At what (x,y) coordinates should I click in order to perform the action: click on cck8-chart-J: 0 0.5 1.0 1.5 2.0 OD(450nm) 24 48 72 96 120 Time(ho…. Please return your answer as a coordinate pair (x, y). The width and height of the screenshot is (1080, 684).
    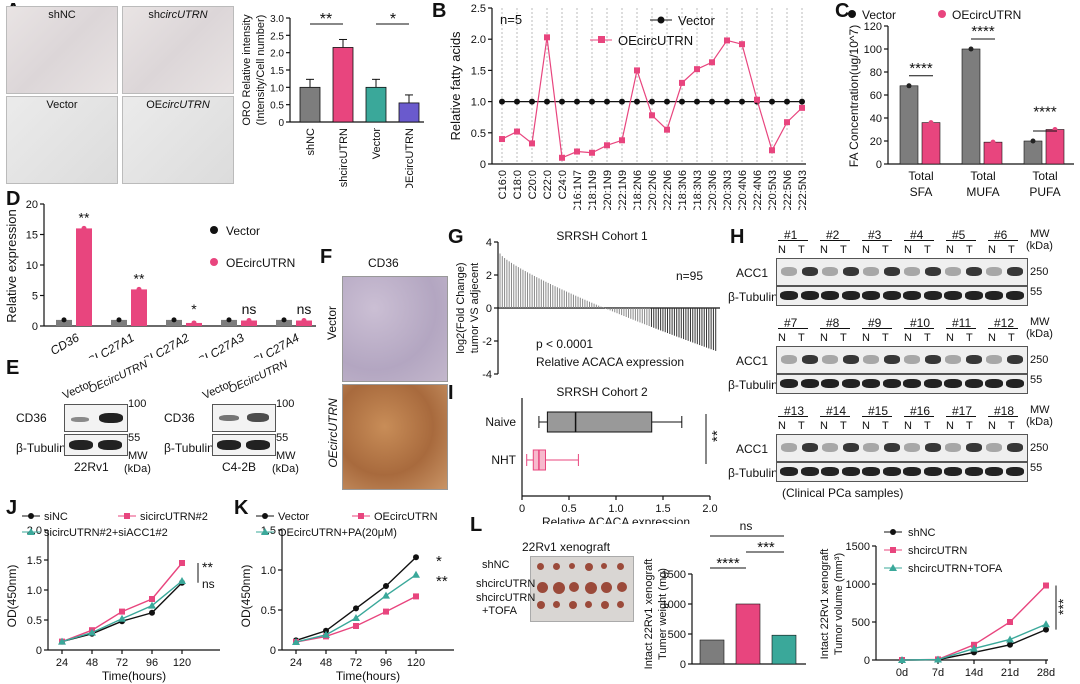
    Looking at the image, I should click on (112, 597).